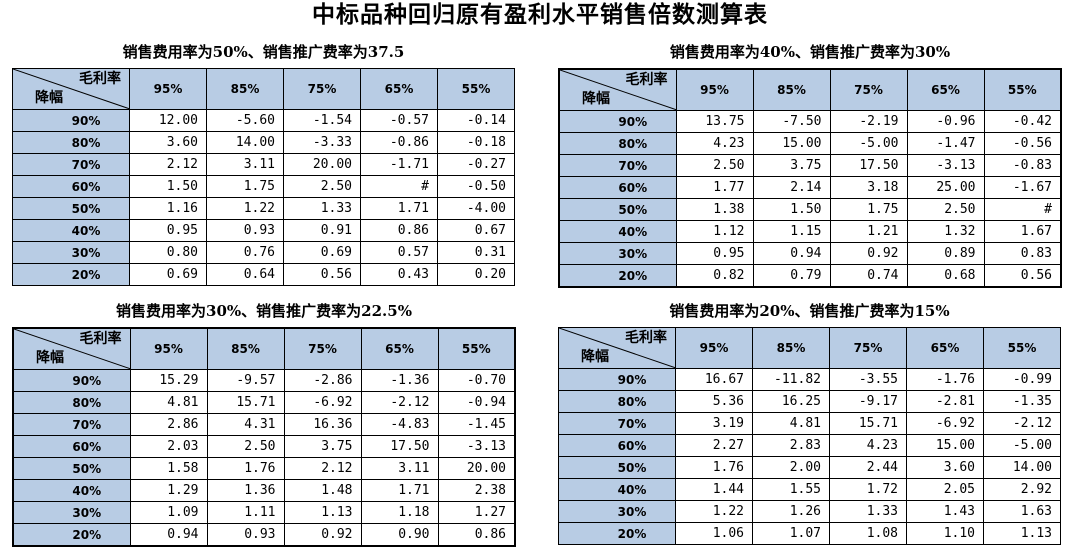 This screenshot has width=1080, height=548. I want to click on table-row: 90% 15.29 -9.57 -2.86 -1.36 -0.70, so click(264, 380).